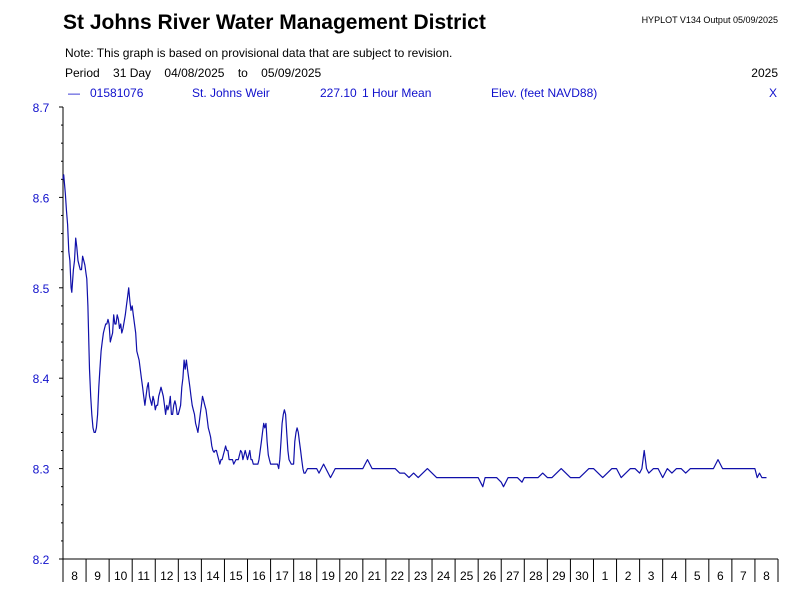  What do you see at coordinates (490, 576) in the screenshot?
I see `x-tick-label: 26` at bounding box center [490, 576].